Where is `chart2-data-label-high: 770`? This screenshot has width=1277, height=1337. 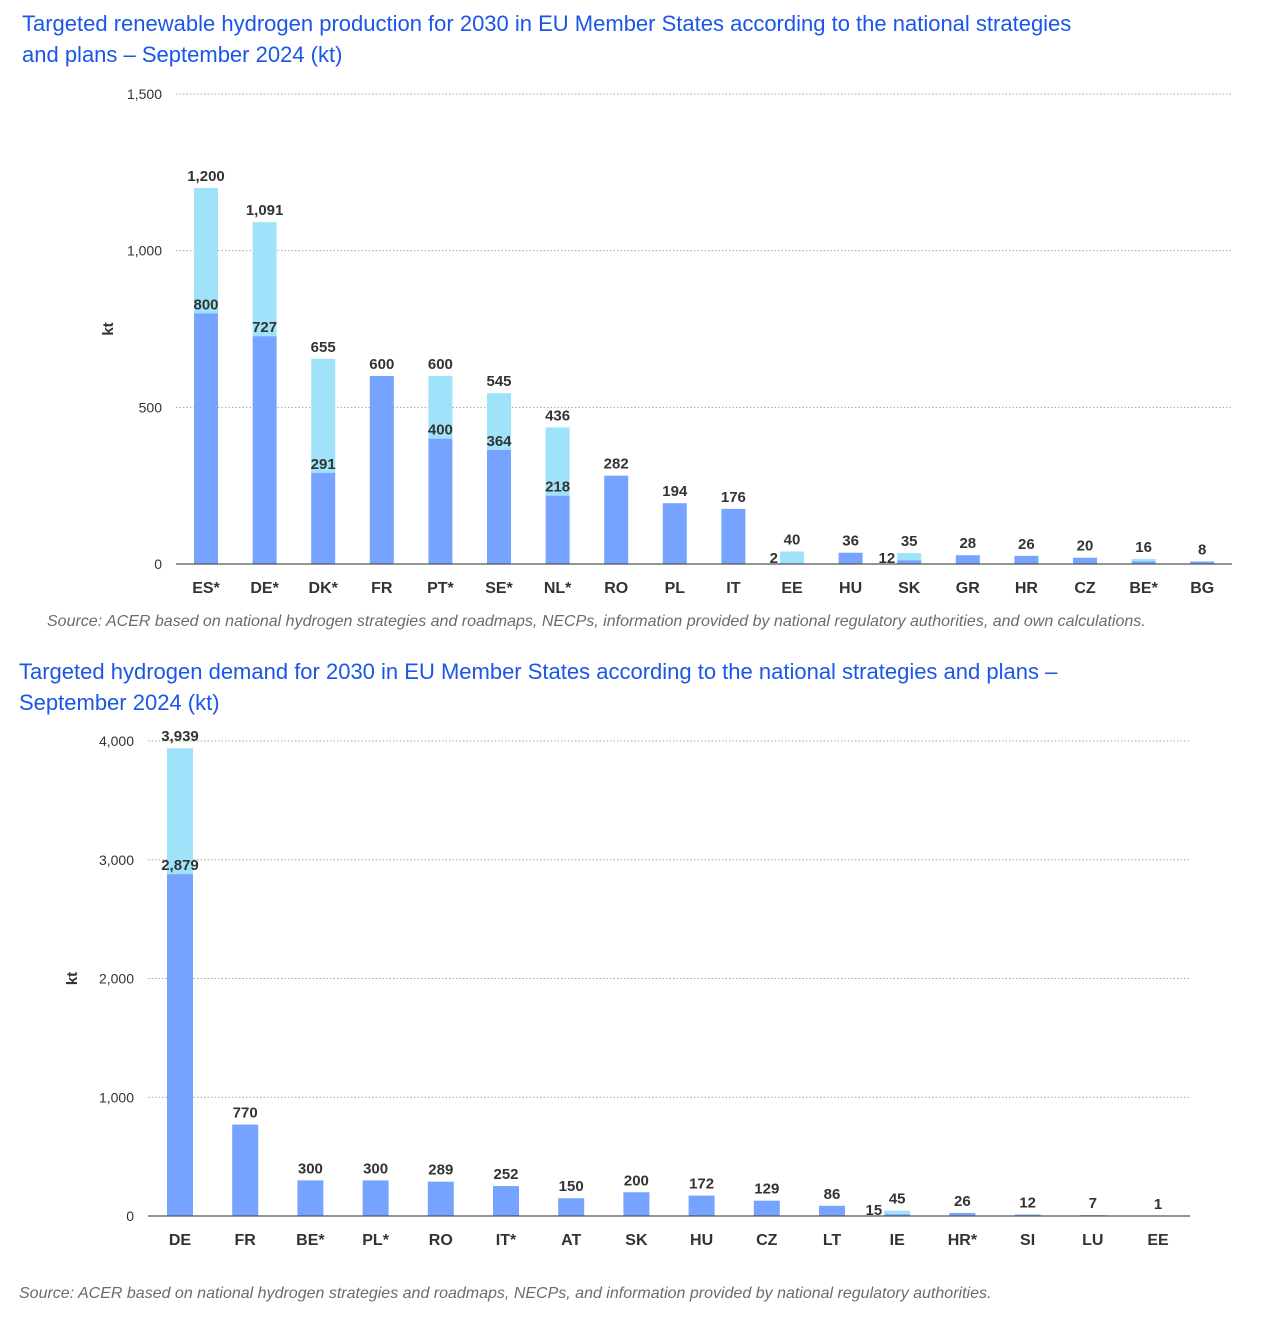
chart2-data-label-high: 770 is located at coordinates (245, 1113).